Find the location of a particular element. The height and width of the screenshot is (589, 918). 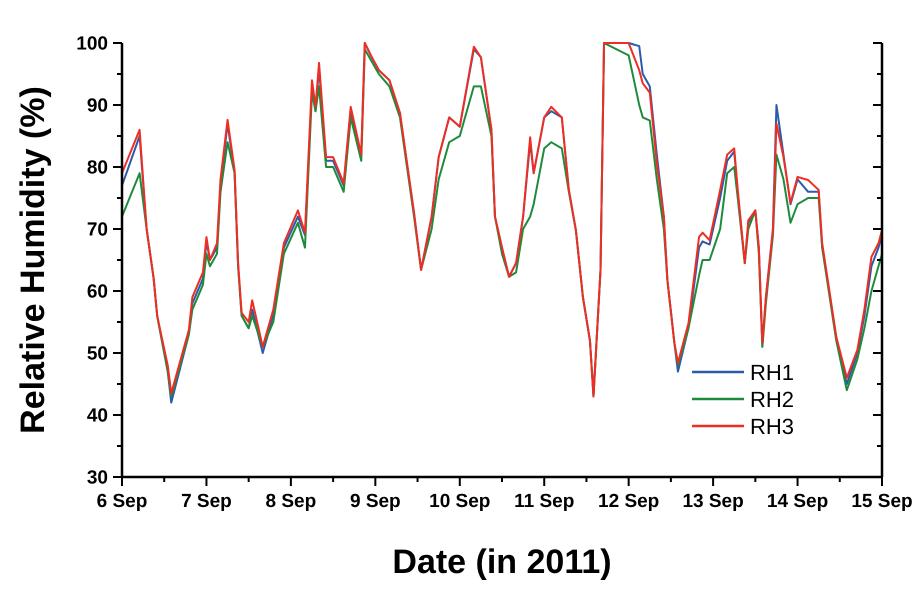

x-axis-title: Date (in 2011) is located at coordinates (502, 562).